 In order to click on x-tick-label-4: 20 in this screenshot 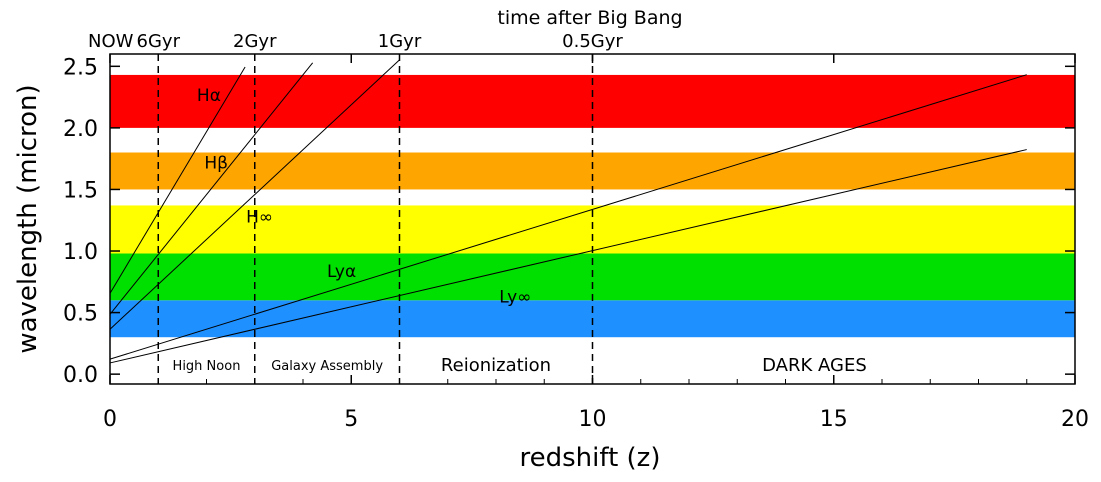, I will do `click(1075, 419)`.